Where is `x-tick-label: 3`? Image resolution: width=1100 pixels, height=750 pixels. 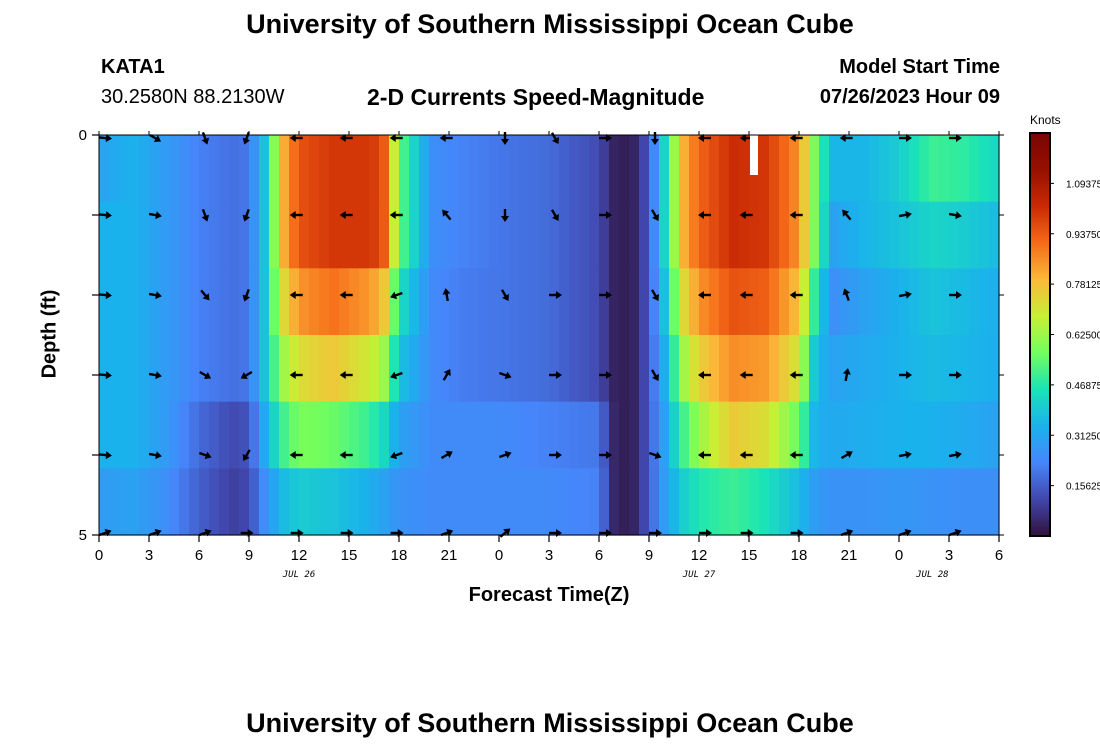 x-tick-label: 3 is located at coordinates (549, 555).